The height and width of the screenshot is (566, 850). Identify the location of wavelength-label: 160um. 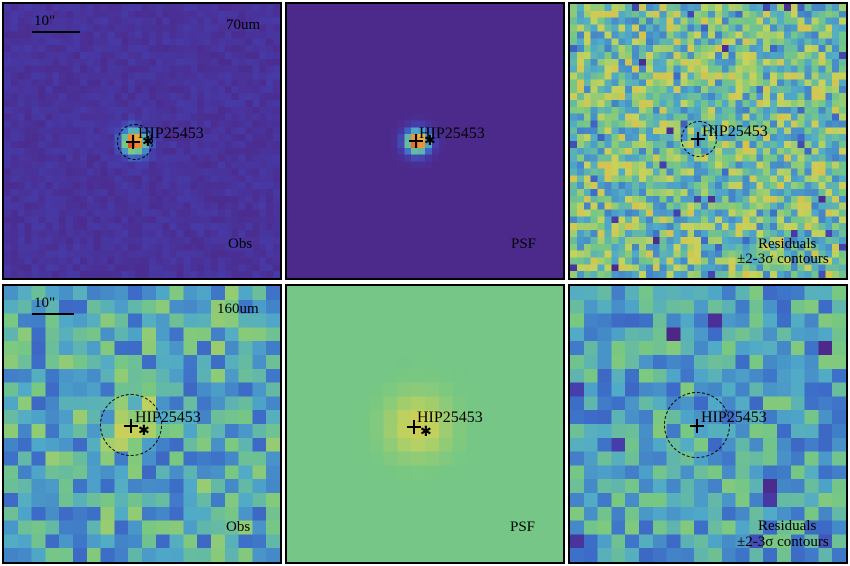
(238, 309).